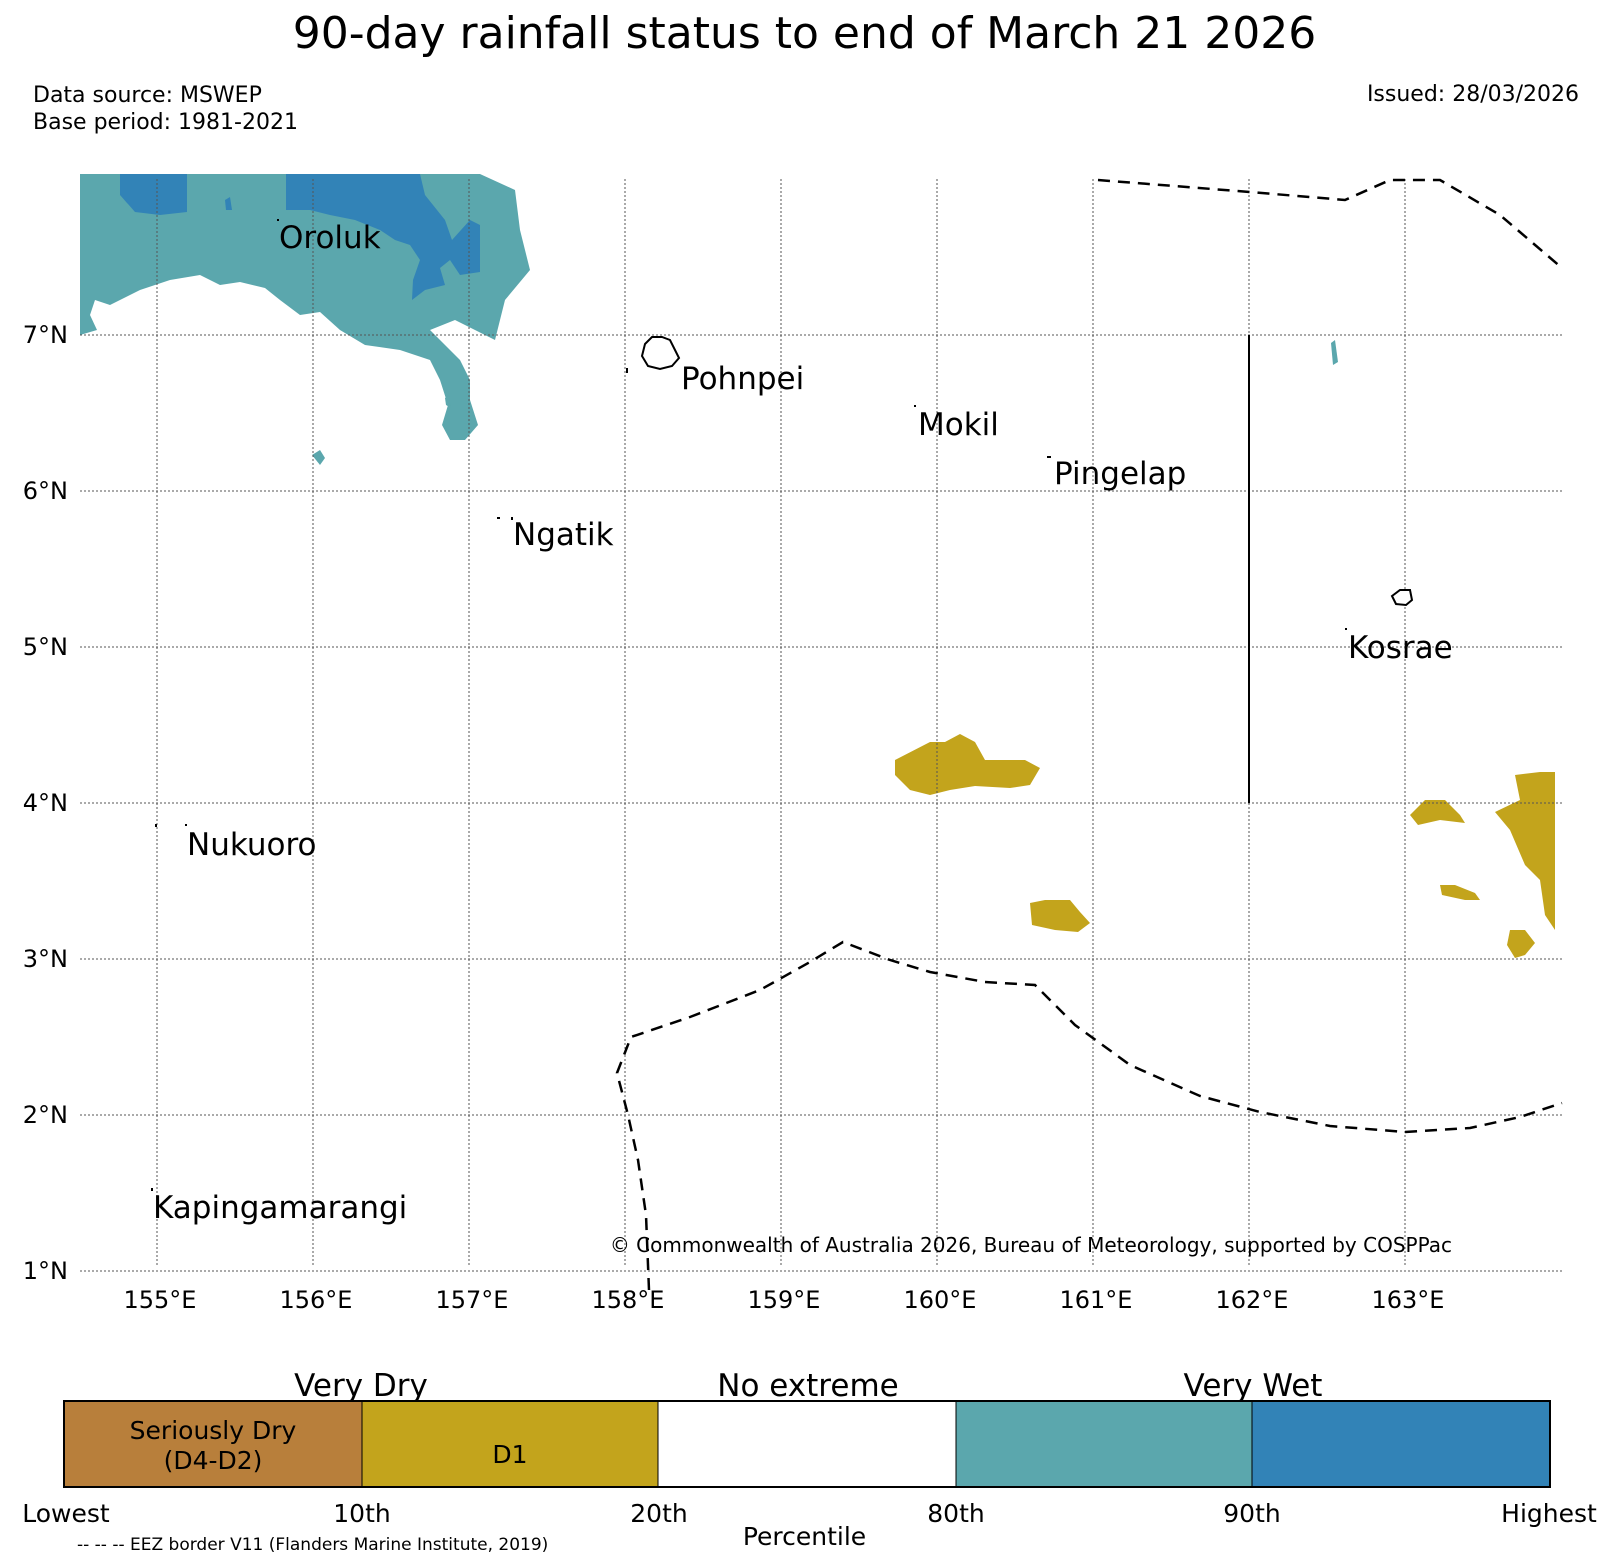 The height and width of the screenshot is (1563, 1609). What do you see at coordinates (45, 647) in the screenshot?
I see `lat-tick: 5°N` at bounding box center [45, 647].